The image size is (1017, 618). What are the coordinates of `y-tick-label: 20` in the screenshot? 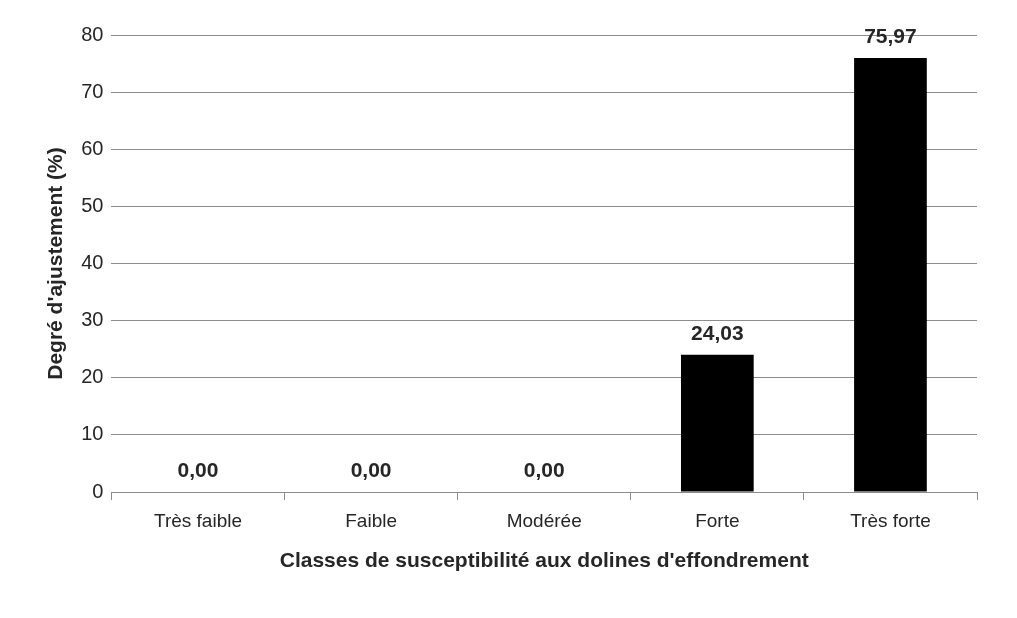 It's located at (92, 376).